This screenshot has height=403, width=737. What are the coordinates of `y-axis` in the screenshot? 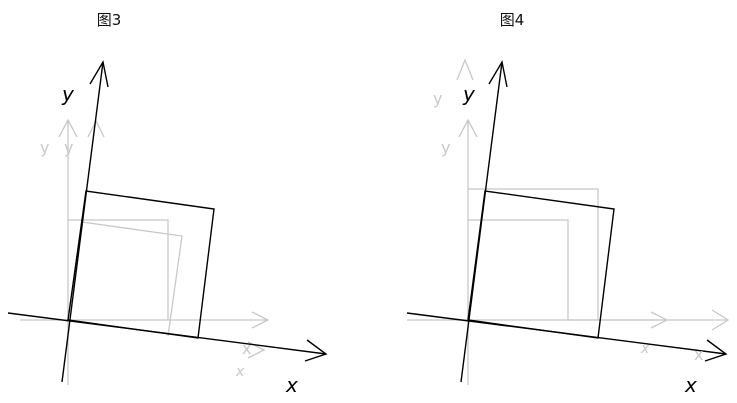 It's located at (82, 222).